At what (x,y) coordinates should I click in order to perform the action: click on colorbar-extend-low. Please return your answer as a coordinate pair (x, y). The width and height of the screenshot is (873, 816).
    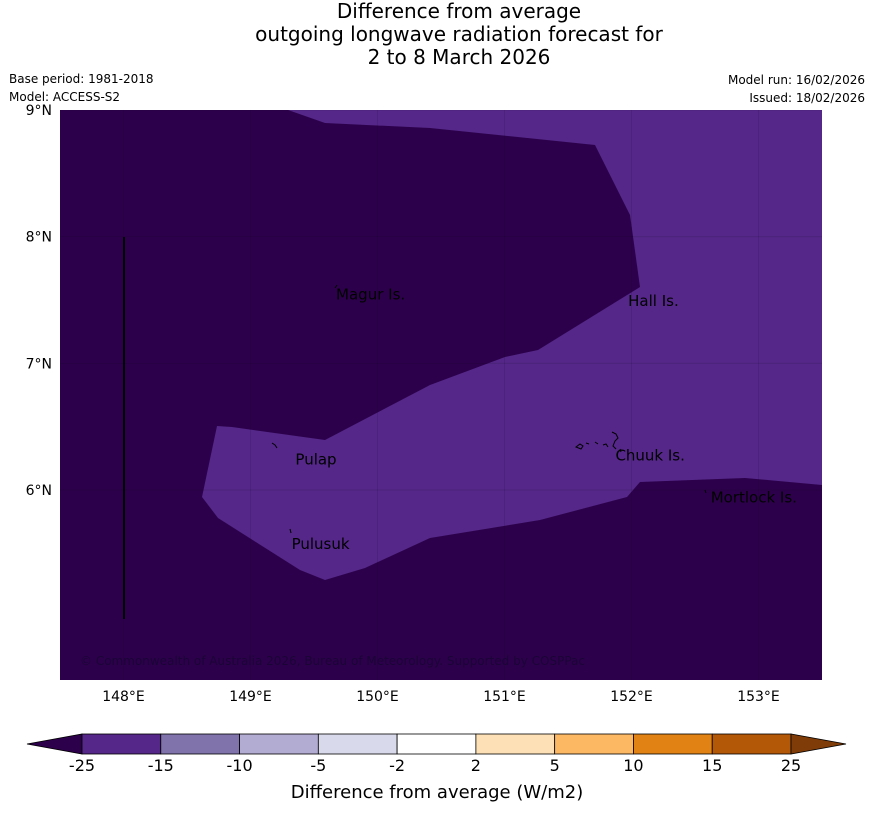
    Looking at the image, I should click on (54, 744).